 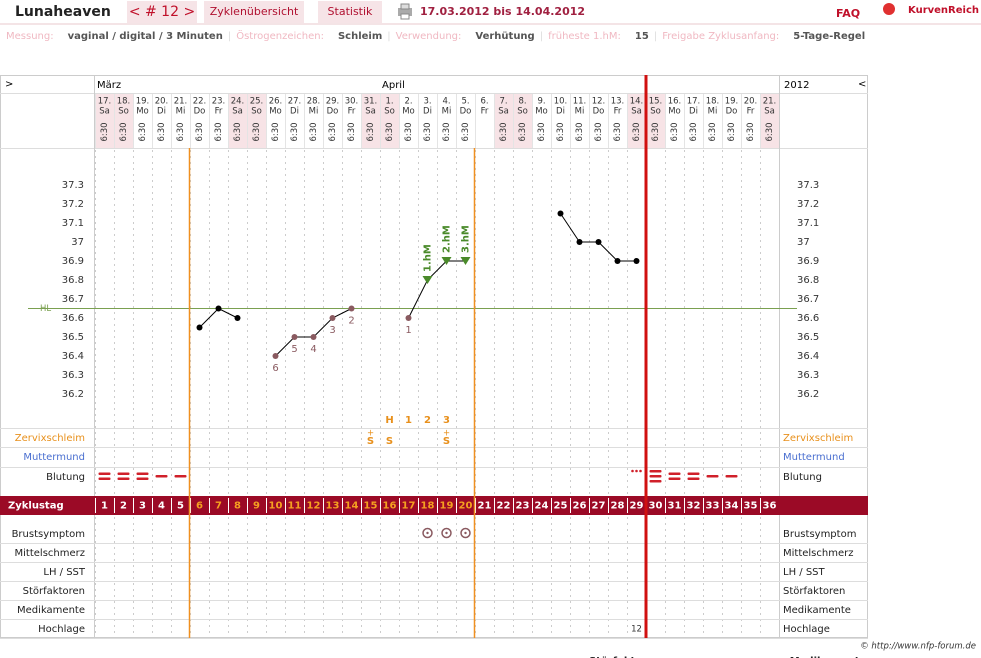 I want to click on cycle-nav-bg, so click(x=162, y=12).